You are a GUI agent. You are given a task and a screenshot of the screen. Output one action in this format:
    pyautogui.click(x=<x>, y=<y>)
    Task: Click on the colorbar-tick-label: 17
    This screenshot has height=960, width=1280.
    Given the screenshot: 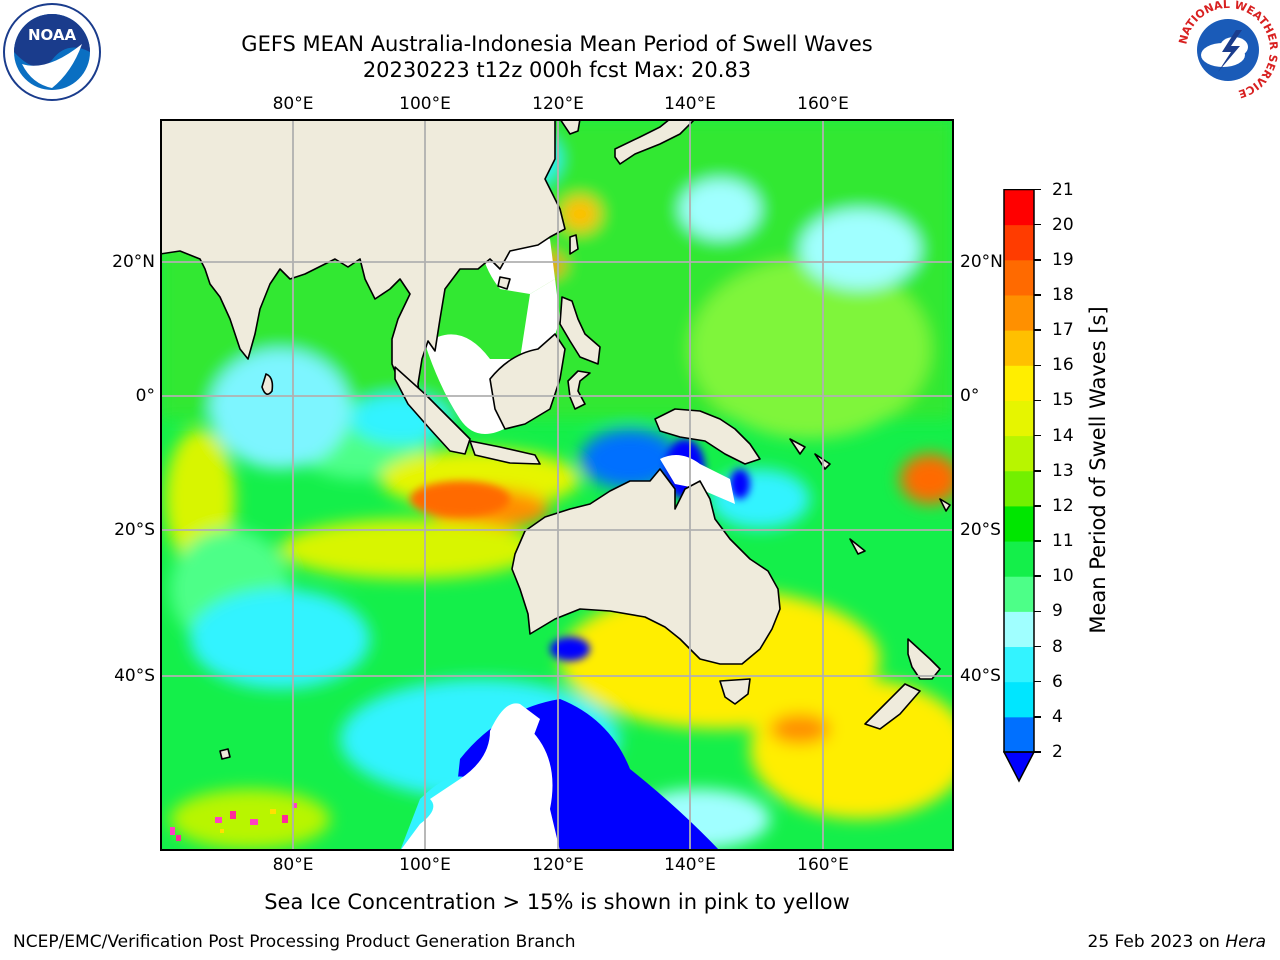 What is the action you would take?
    pyautogui.click(x=1063, y=330)
    